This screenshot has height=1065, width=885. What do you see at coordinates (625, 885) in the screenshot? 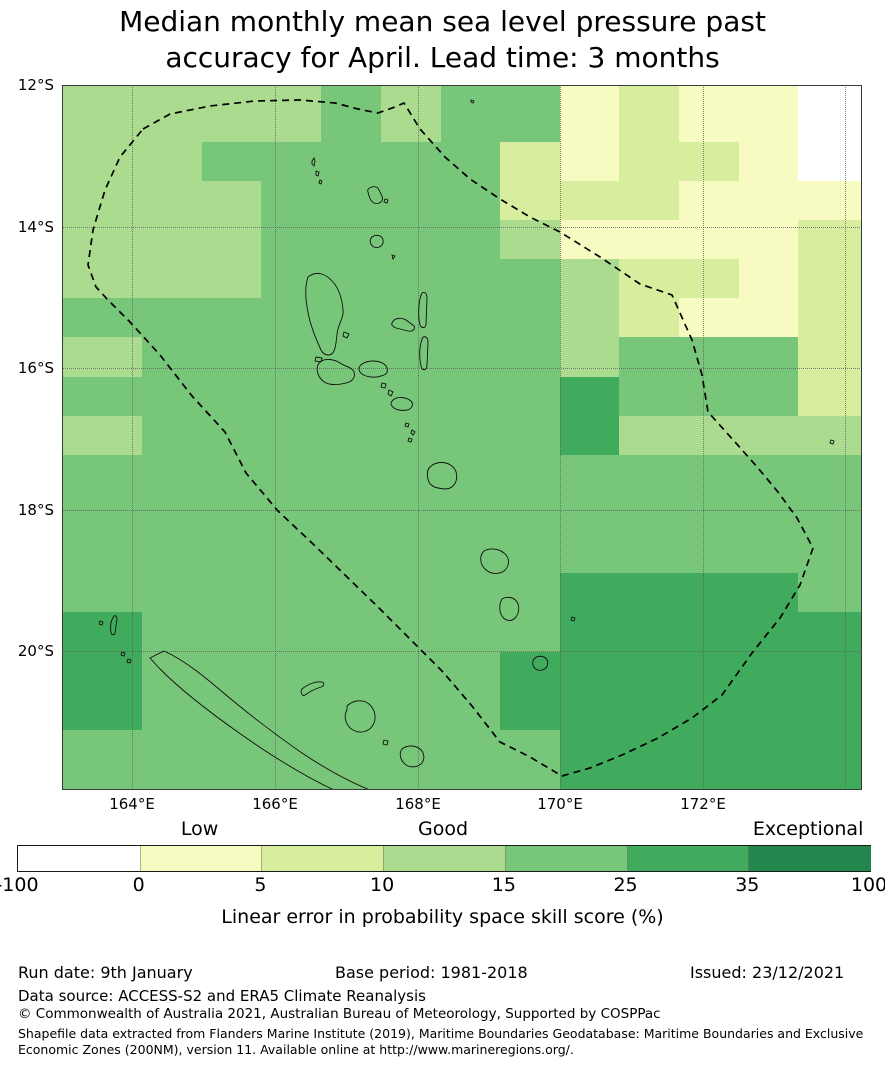
I see `colorbar-tick-label: 25` at bounding box center [625, 885].